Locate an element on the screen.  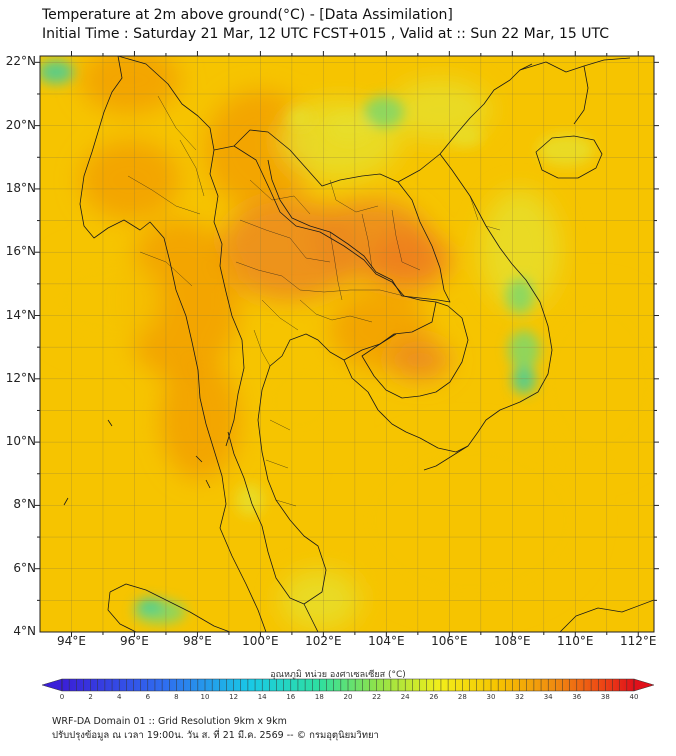
colorbar-tick-label: 0 is located at coordinates (62, 697).